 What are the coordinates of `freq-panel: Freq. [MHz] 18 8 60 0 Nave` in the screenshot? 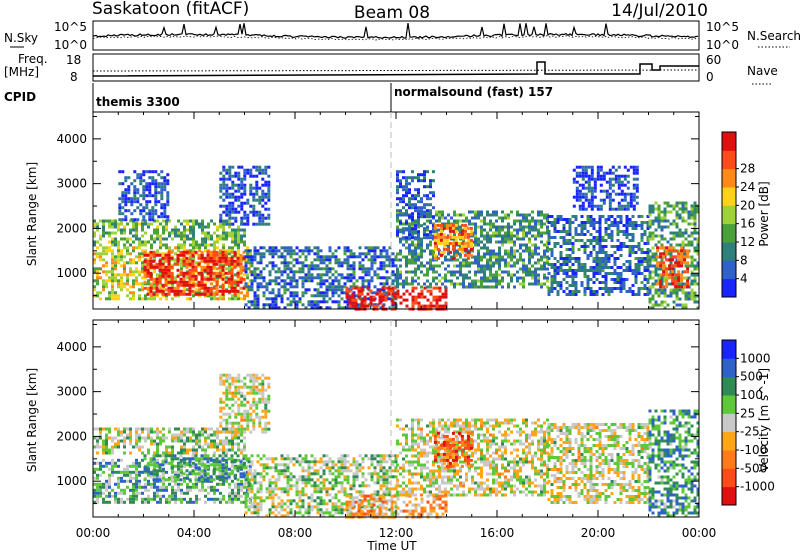 It's located at (391, 68).